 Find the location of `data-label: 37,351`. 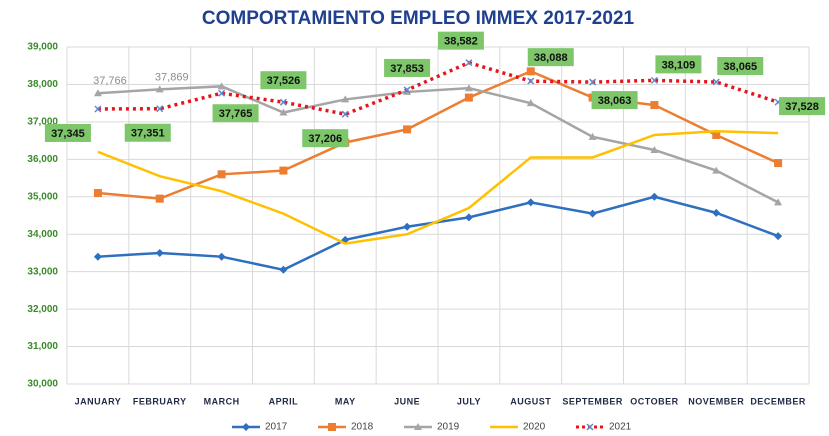

data-label: 37,351 is located at coordinates (148, 134).